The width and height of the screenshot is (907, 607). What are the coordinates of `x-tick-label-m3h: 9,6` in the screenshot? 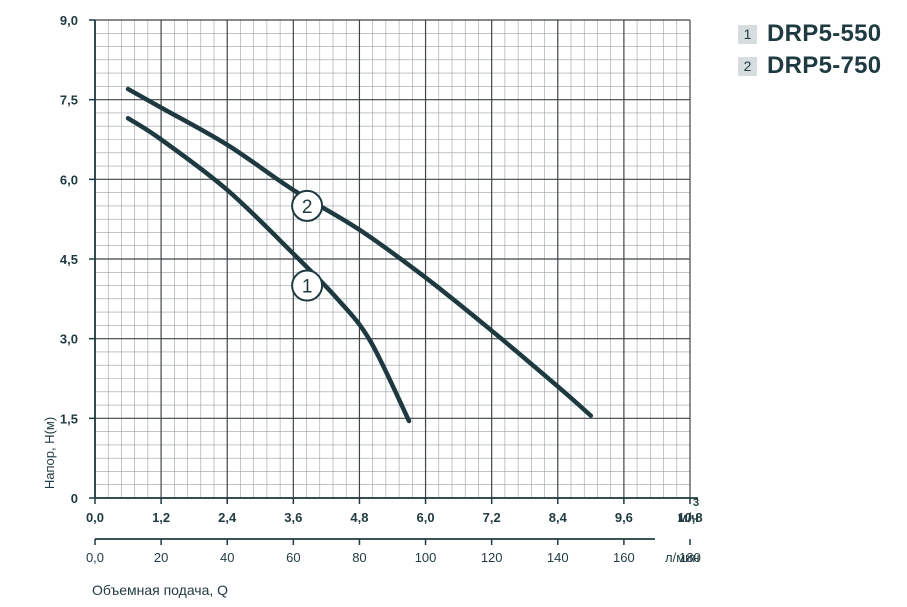 It's located at (624, 517).